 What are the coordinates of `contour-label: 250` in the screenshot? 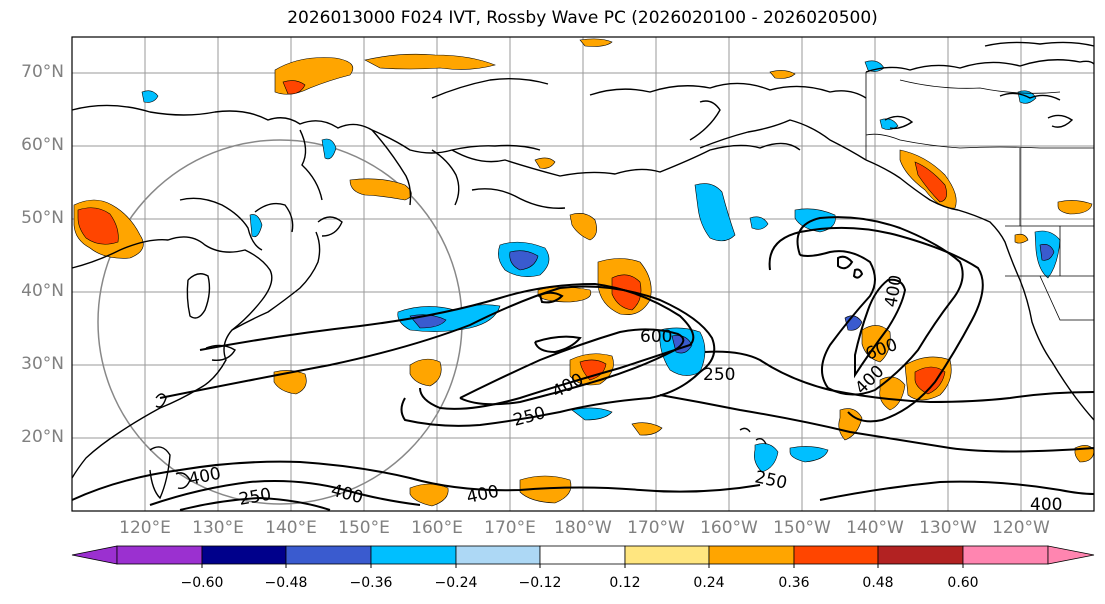 It's located at (719, 375).